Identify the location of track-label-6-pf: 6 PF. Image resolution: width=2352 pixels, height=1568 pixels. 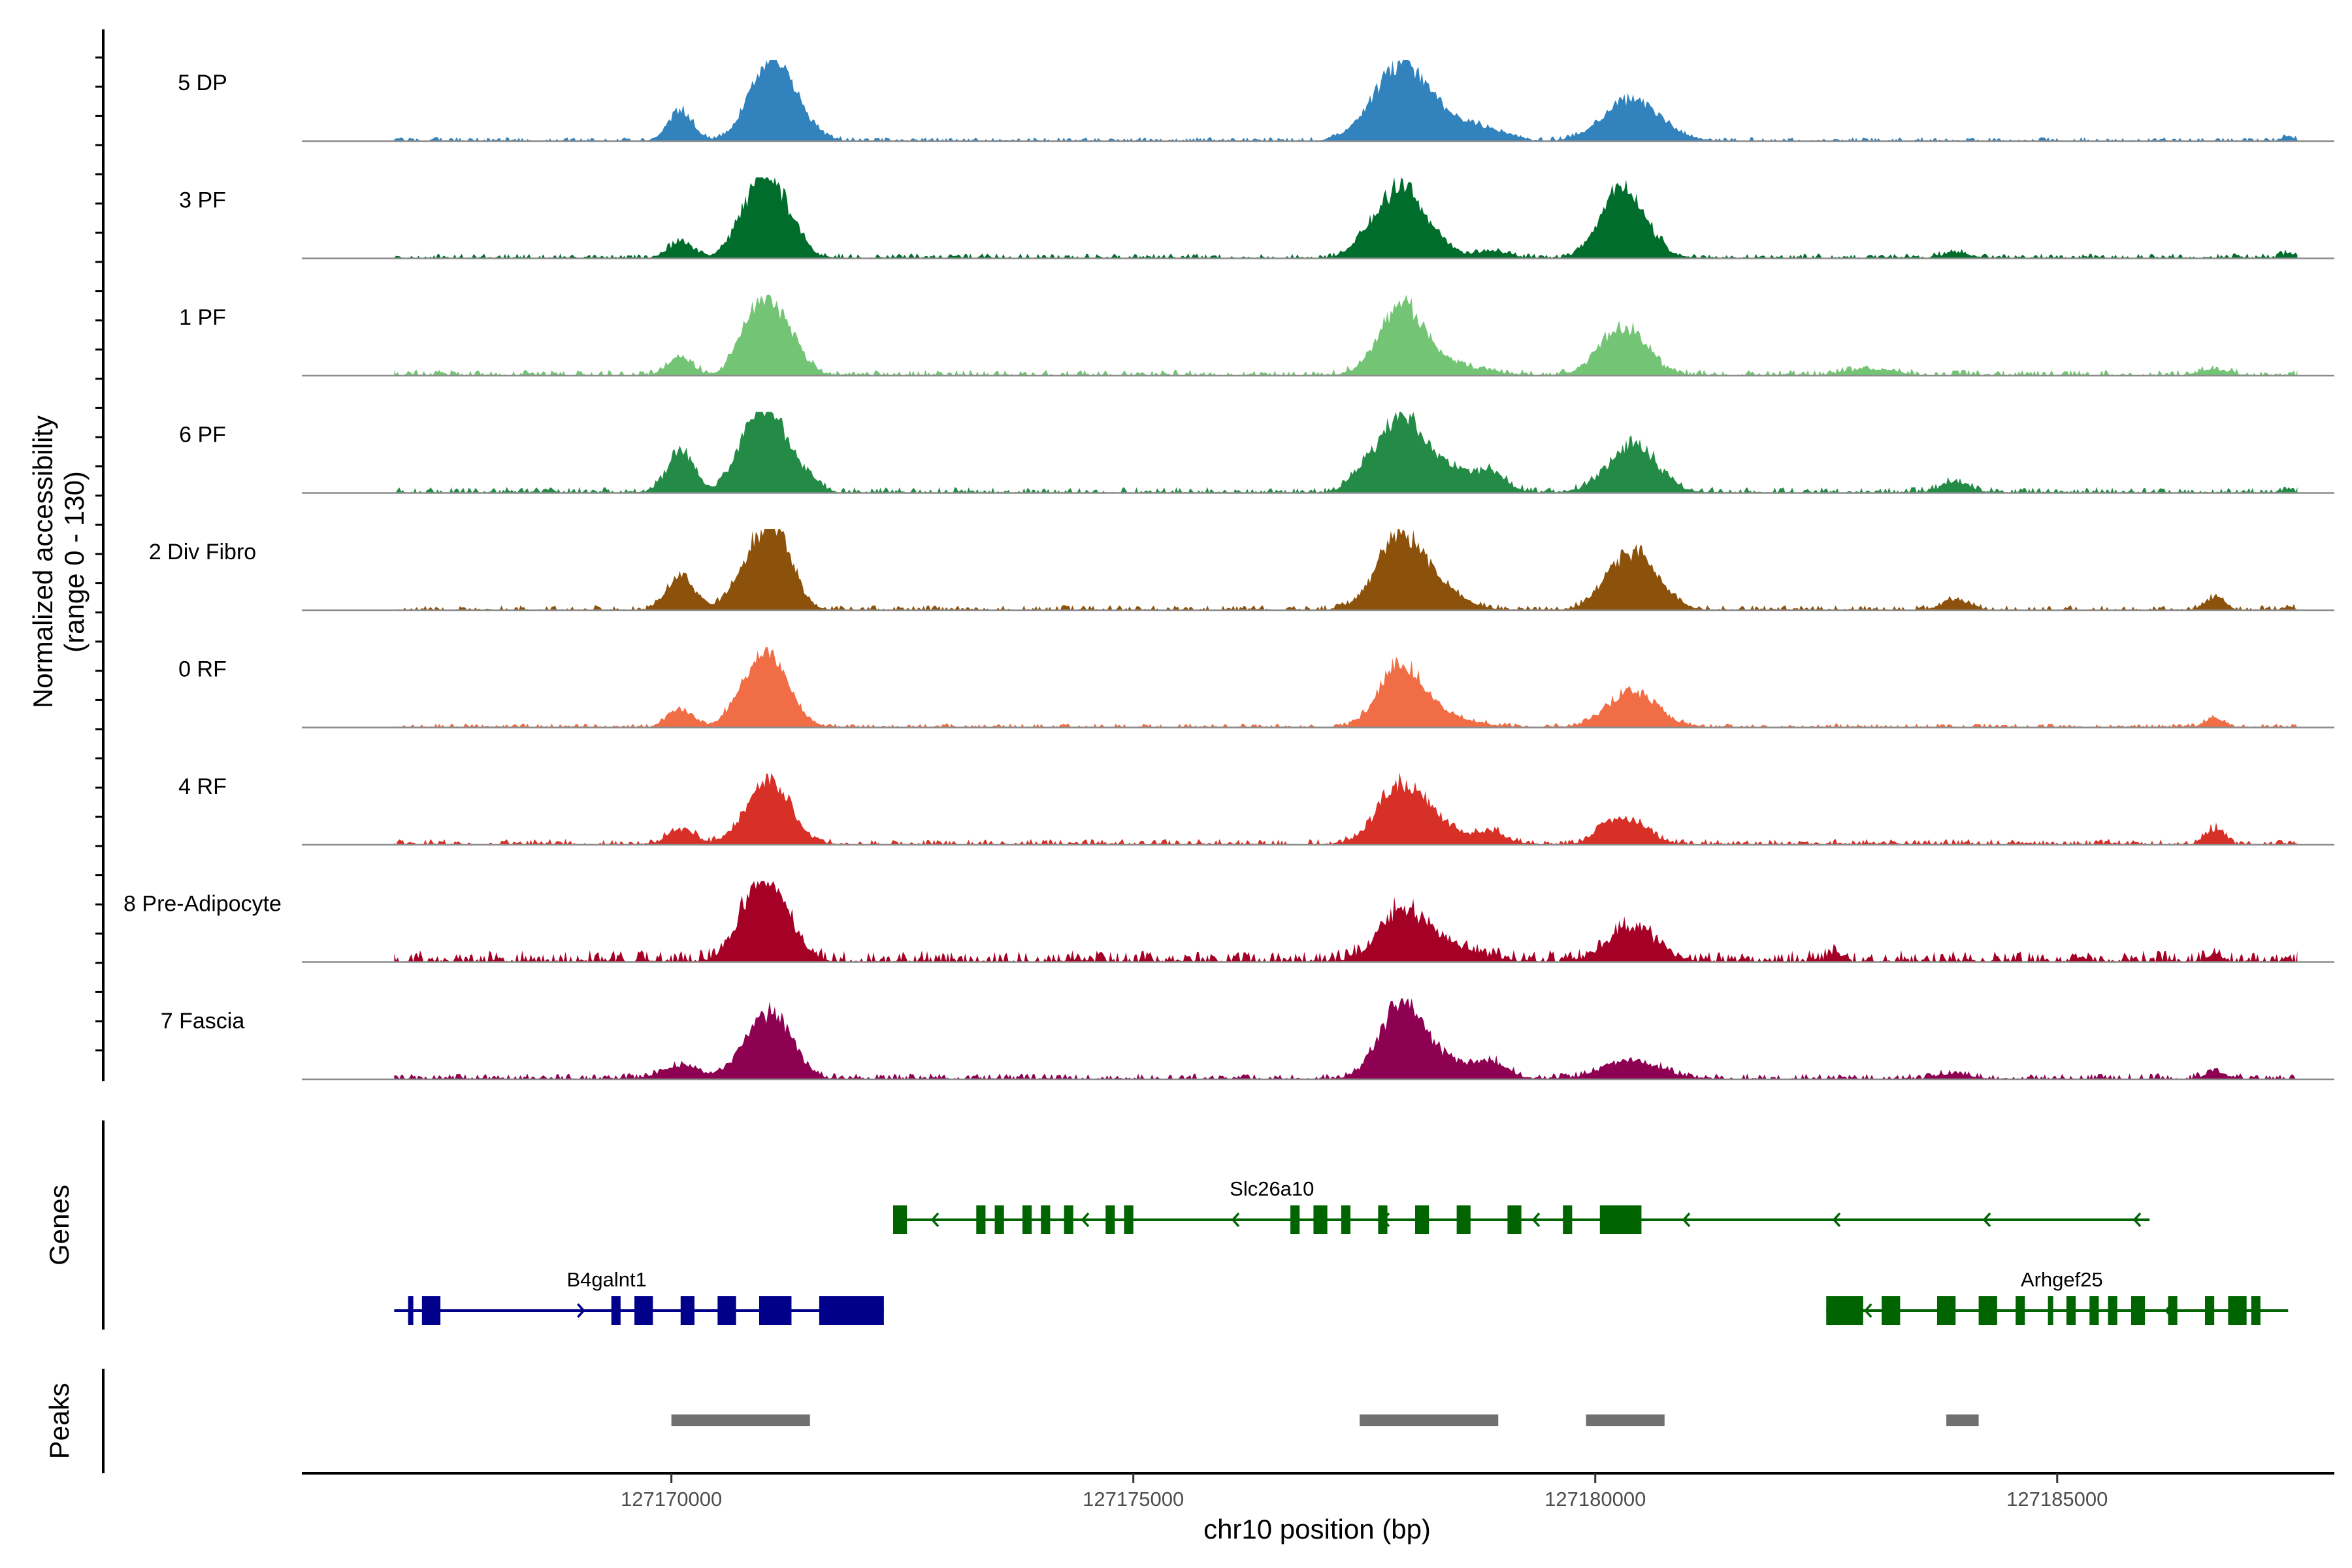
(202, 435).